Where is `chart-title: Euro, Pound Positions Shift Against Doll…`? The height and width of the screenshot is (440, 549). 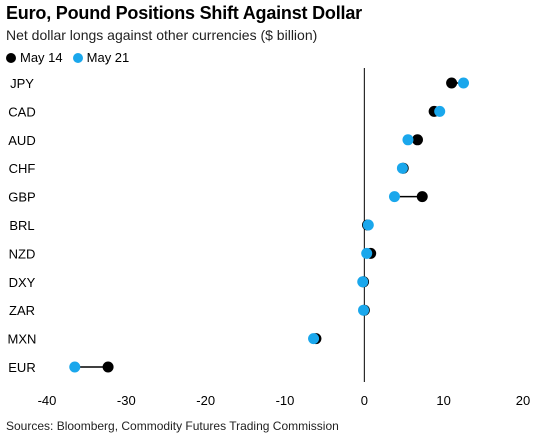 chart-title: Euro, Pound Positions Shift Against Doll… is located at coordinates (184, 13).